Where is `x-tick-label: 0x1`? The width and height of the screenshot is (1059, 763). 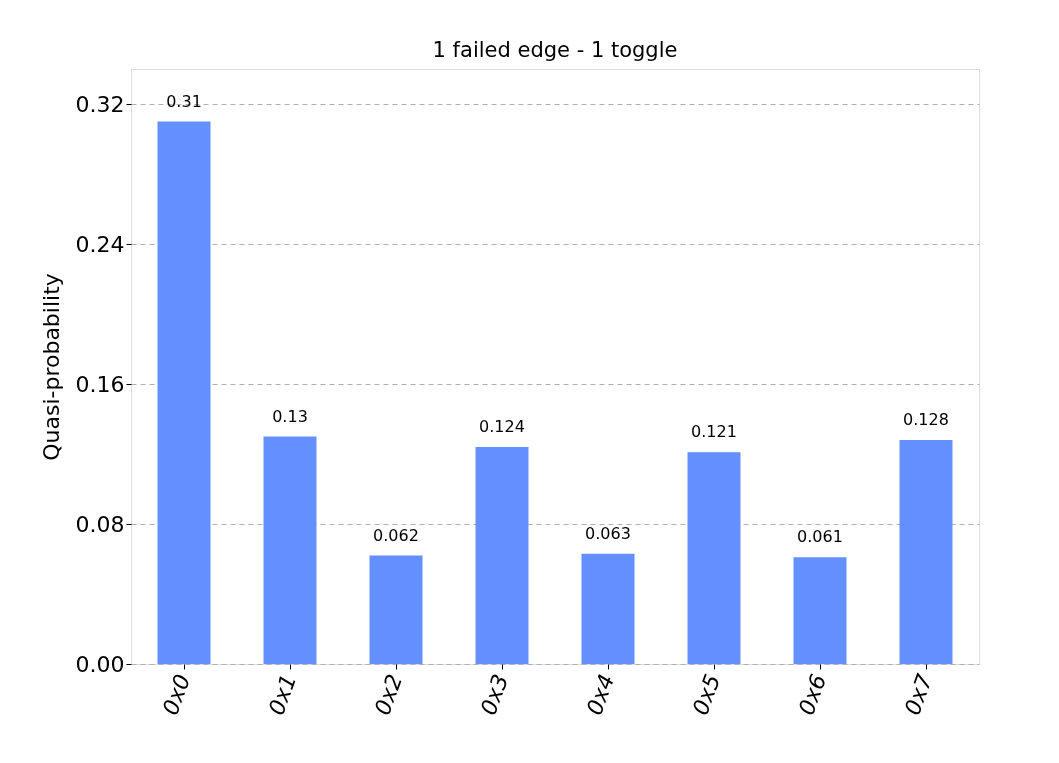
x-tick-label: 0x1 is located at coordinates (282, 695).